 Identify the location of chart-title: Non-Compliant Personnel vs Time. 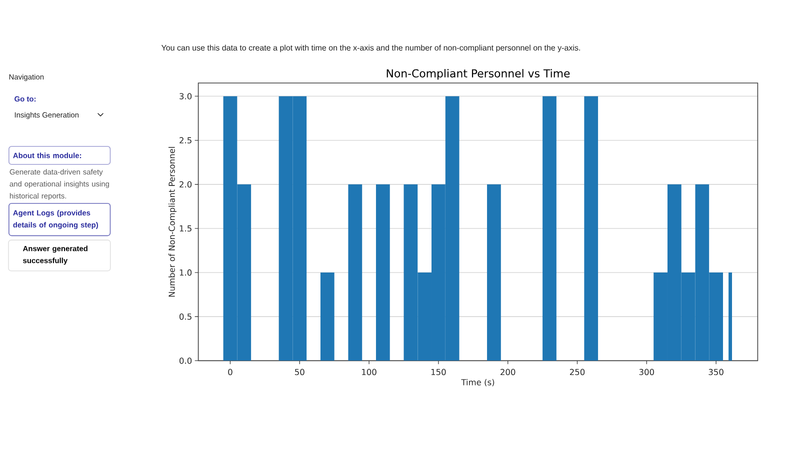
(478, 74).